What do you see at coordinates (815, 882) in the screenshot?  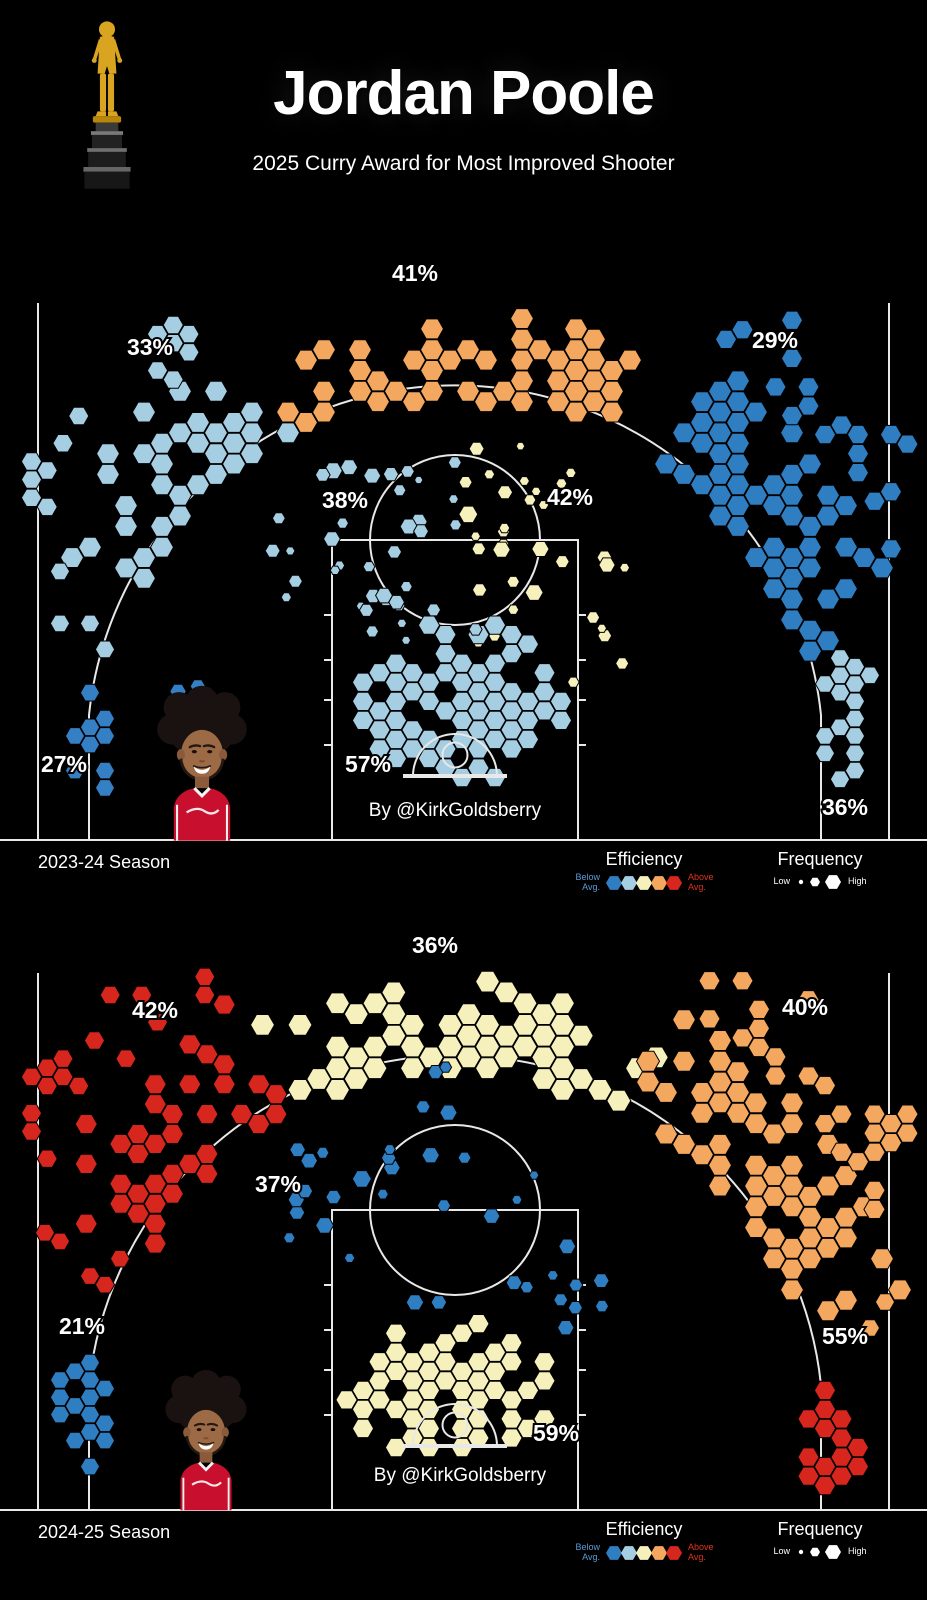 I see `frequency-hex-medium` at bounding box center [815, 882].